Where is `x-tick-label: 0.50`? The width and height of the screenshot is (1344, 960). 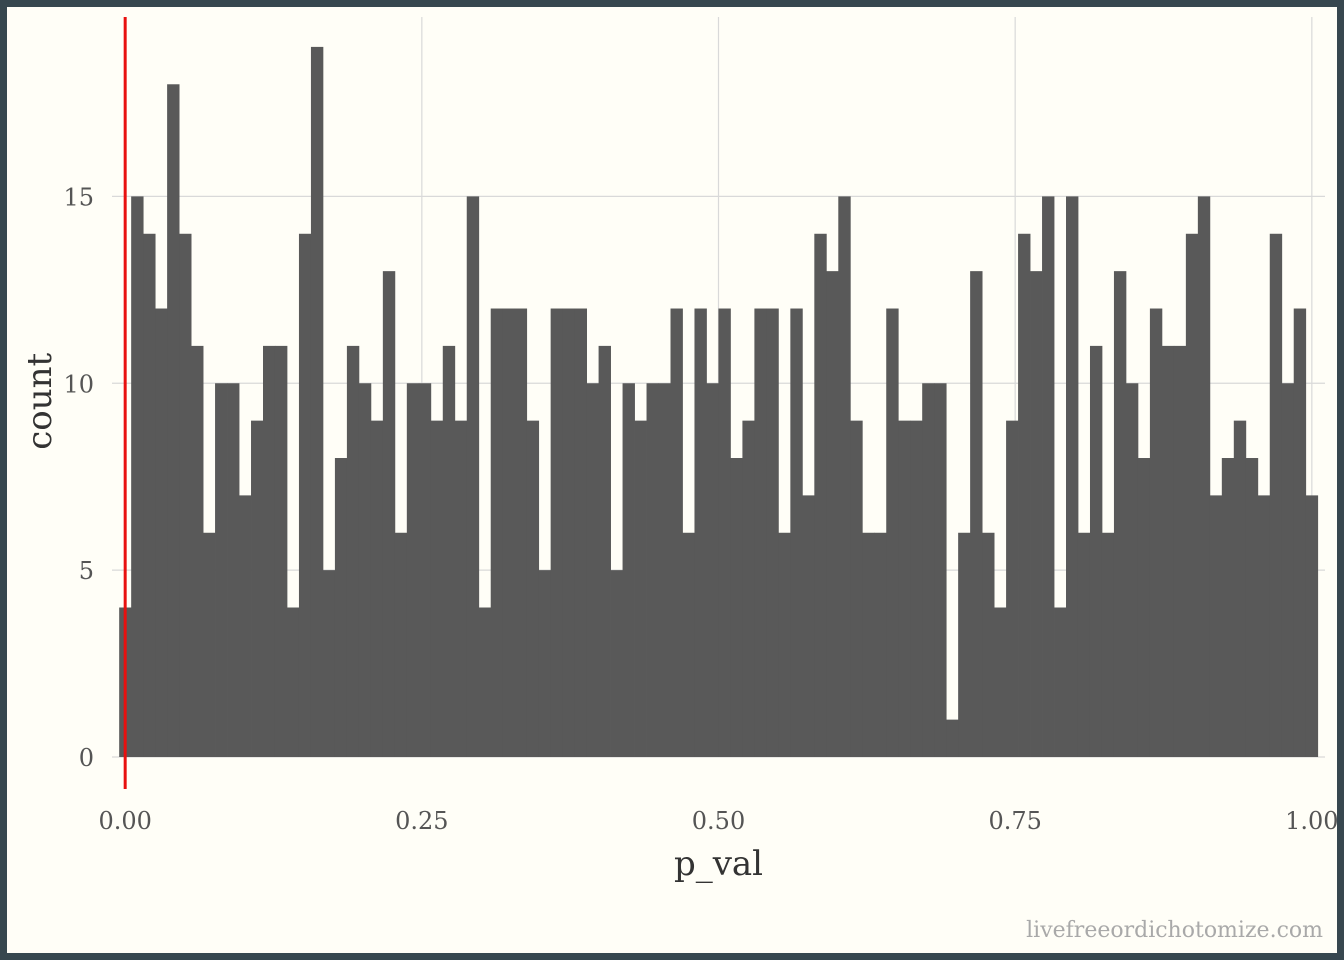 x-tick-label: 0.50 is located at coordinates (718, 821).